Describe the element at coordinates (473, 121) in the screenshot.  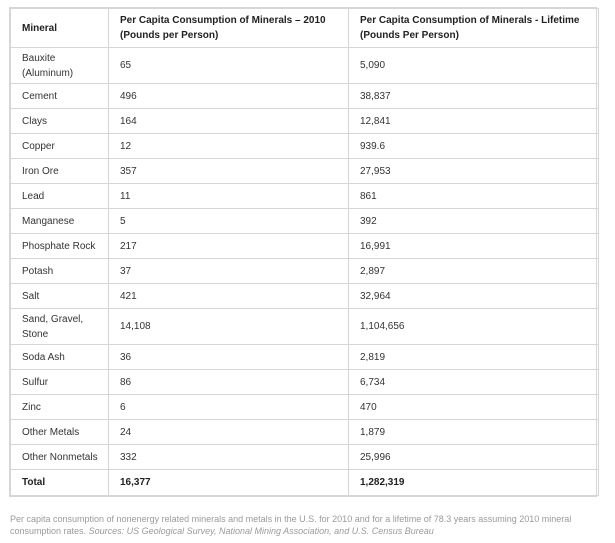
I see `cell-lifetime: 12,841` at that location.